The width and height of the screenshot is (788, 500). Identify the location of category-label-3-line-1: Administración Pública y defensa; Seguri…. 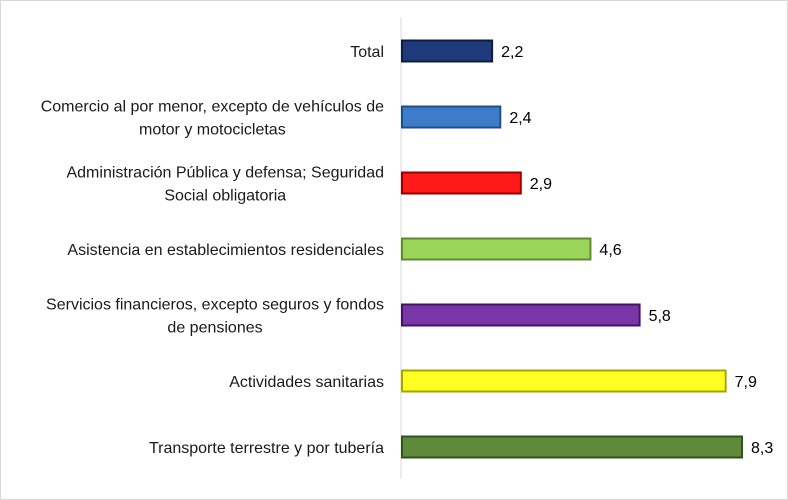
(225, 173).